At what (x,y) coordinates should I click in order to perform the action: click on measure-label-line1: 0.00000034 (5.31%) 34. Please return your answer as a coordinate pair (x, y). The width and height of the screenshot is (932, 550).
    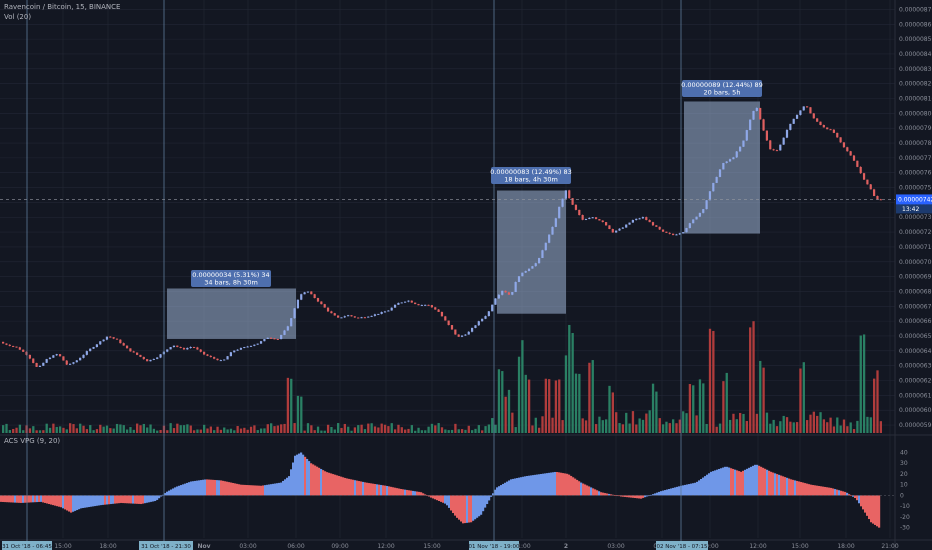
    Looking at the image, I should click on (230, 275).